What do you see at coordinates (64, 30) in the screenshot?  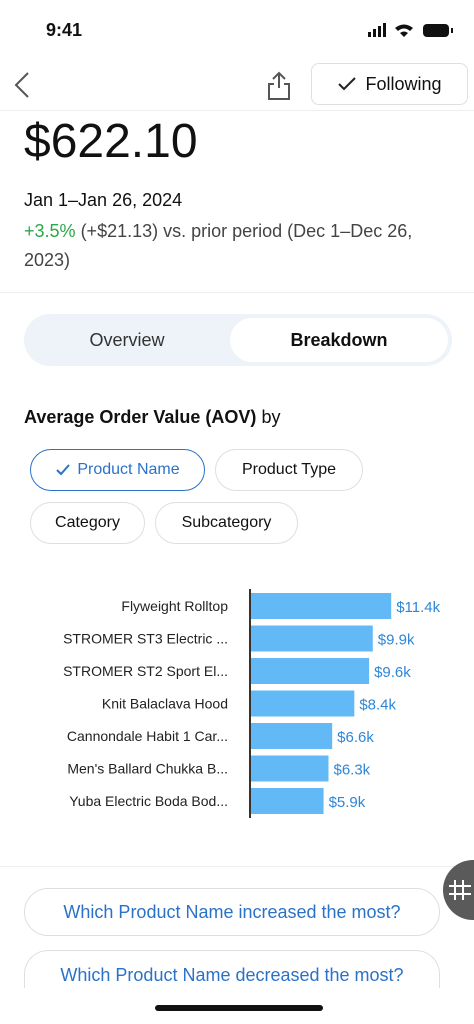 I see `status-time: 9:41` at bounding box center [64, 30].